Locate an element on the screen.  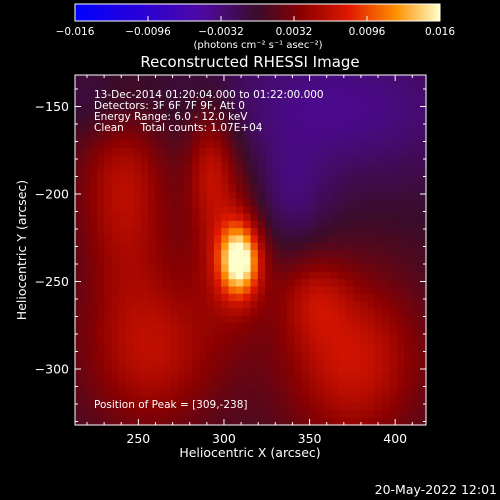
y-tick-label: −150 is located at coordinates (52, 106).